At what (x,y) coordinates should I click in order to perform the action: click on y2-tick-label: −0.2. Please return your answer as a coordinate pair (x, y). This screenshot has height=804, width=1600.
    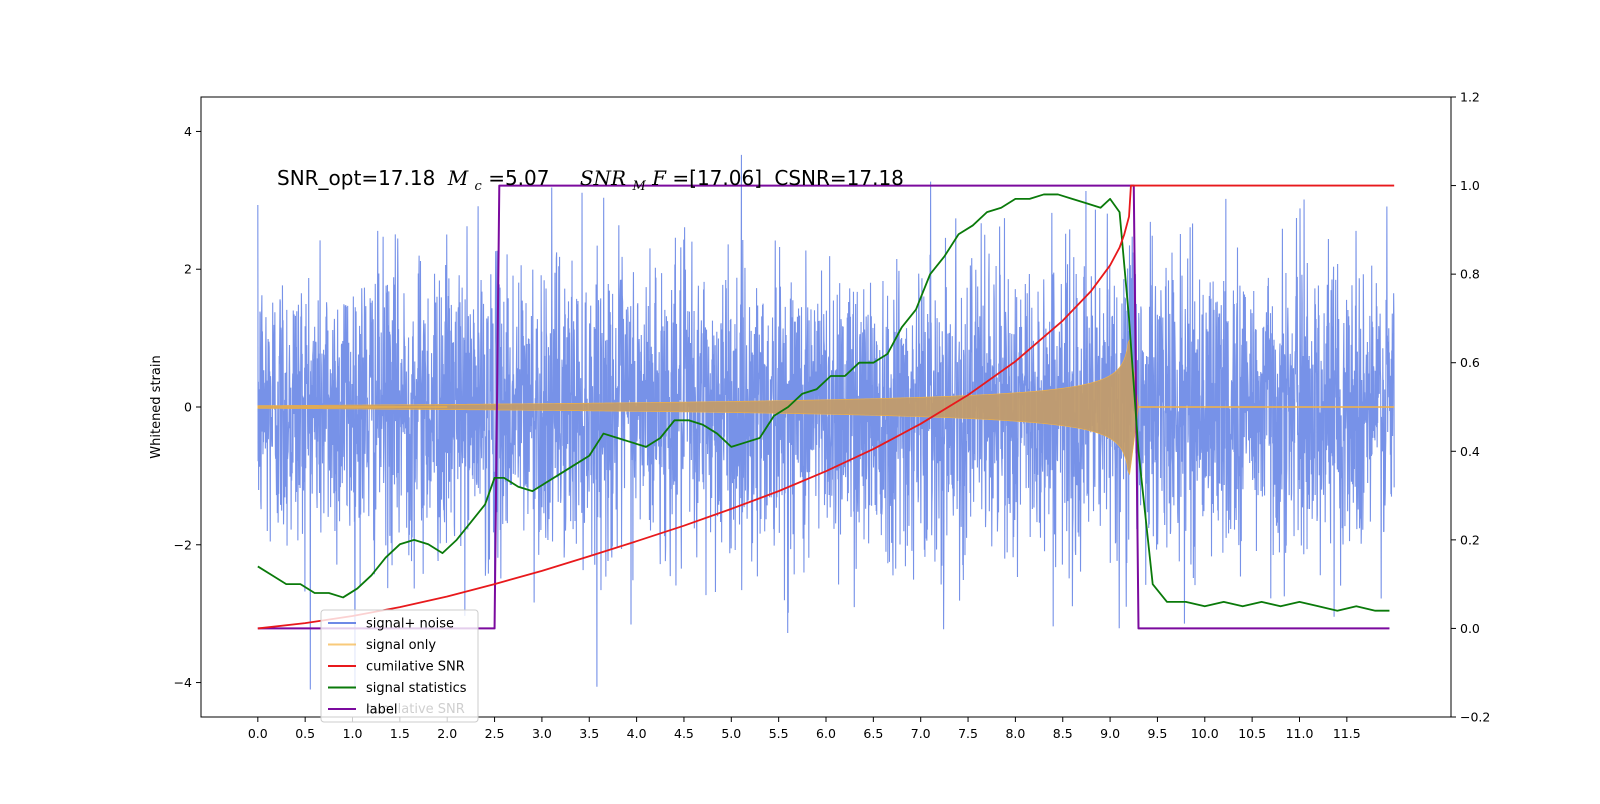
    Looking at the image, I should click on (1475, 717).